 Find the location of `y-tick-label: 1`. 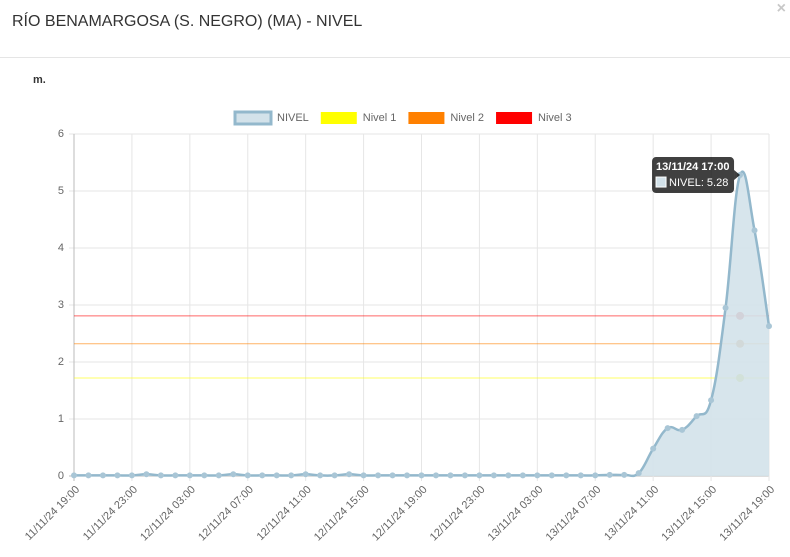

y-tick-label: 1 is located at coordinates (61, 419).